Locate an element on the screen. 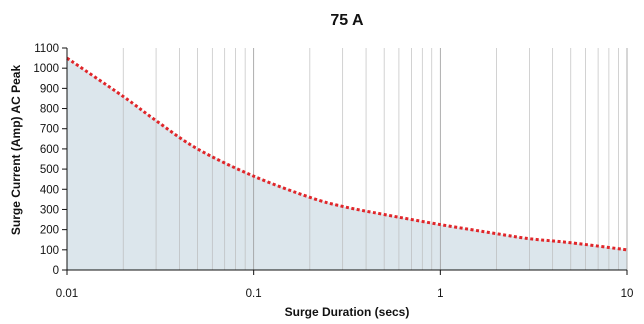  y-tick-label: 100 is located at coordinates (49, 251).